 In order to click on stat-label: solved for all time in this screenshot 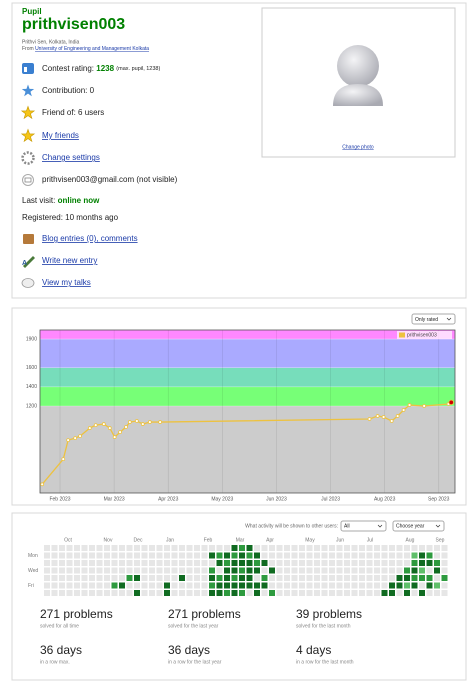, I will do `click(59, 626)`.